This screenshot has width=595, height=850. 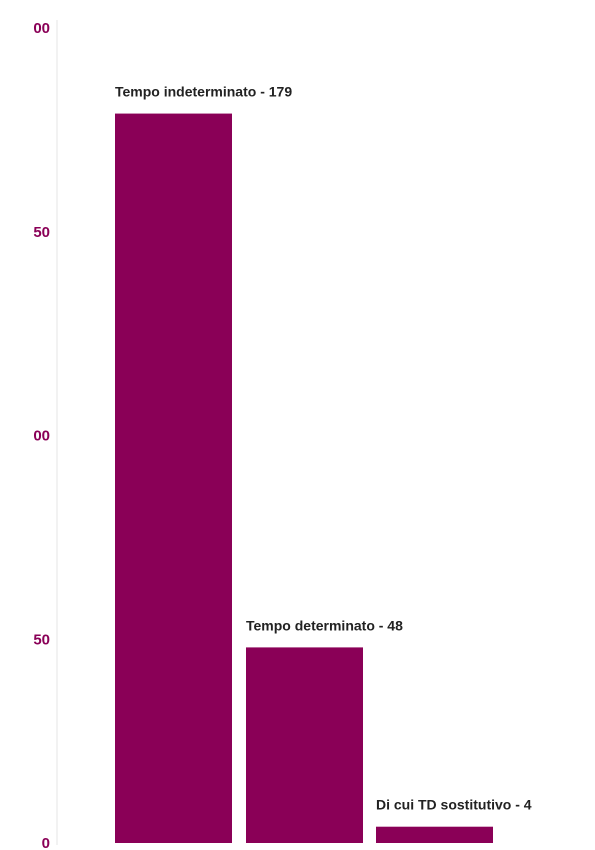 I want to click on data-label-2: Di cui TD sostitutivo - 4, so click(x=454, y=805).